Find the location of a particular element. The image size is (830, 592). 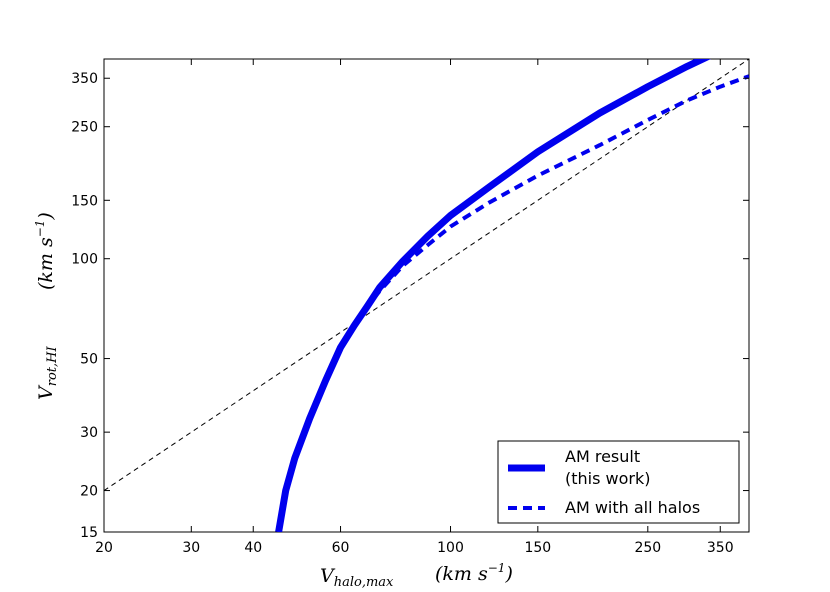

svg-text: Vrot,HI is located at coordinates (47, 373).